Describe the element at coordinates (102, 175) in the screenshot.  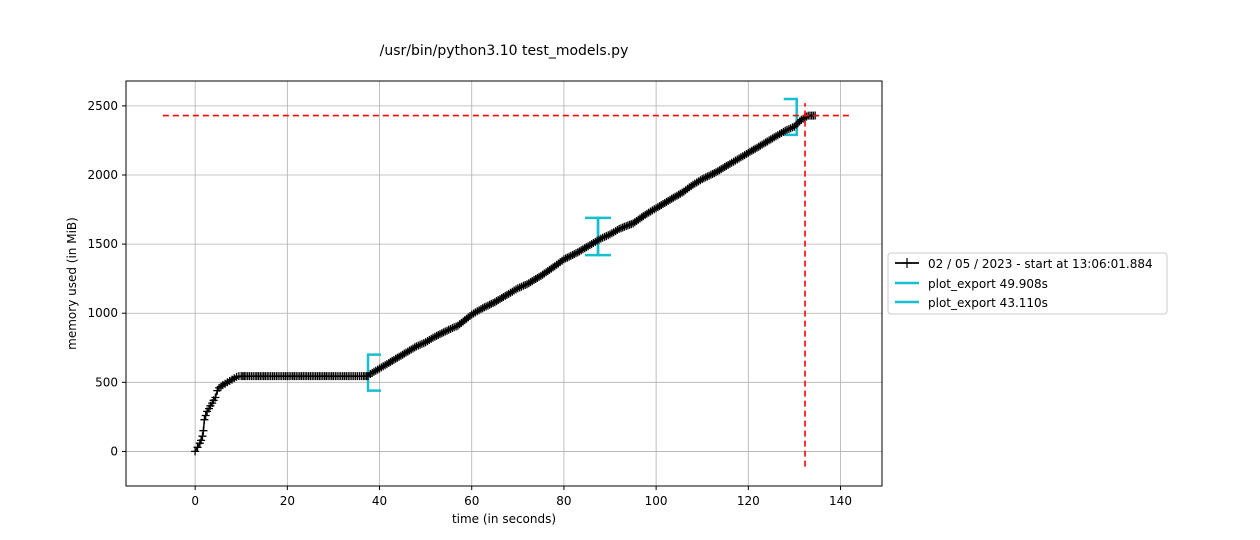
I see `y-tick-label-2000: 2000` at that location.